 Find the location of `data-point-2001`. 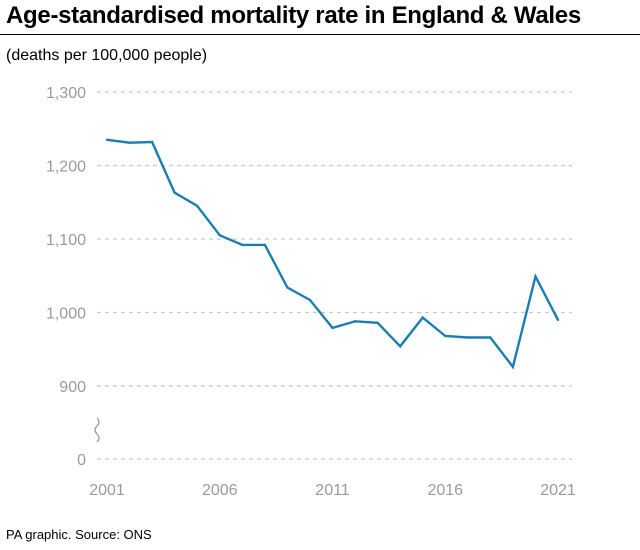

data-point-2001 is located at coordinates (107, 139).